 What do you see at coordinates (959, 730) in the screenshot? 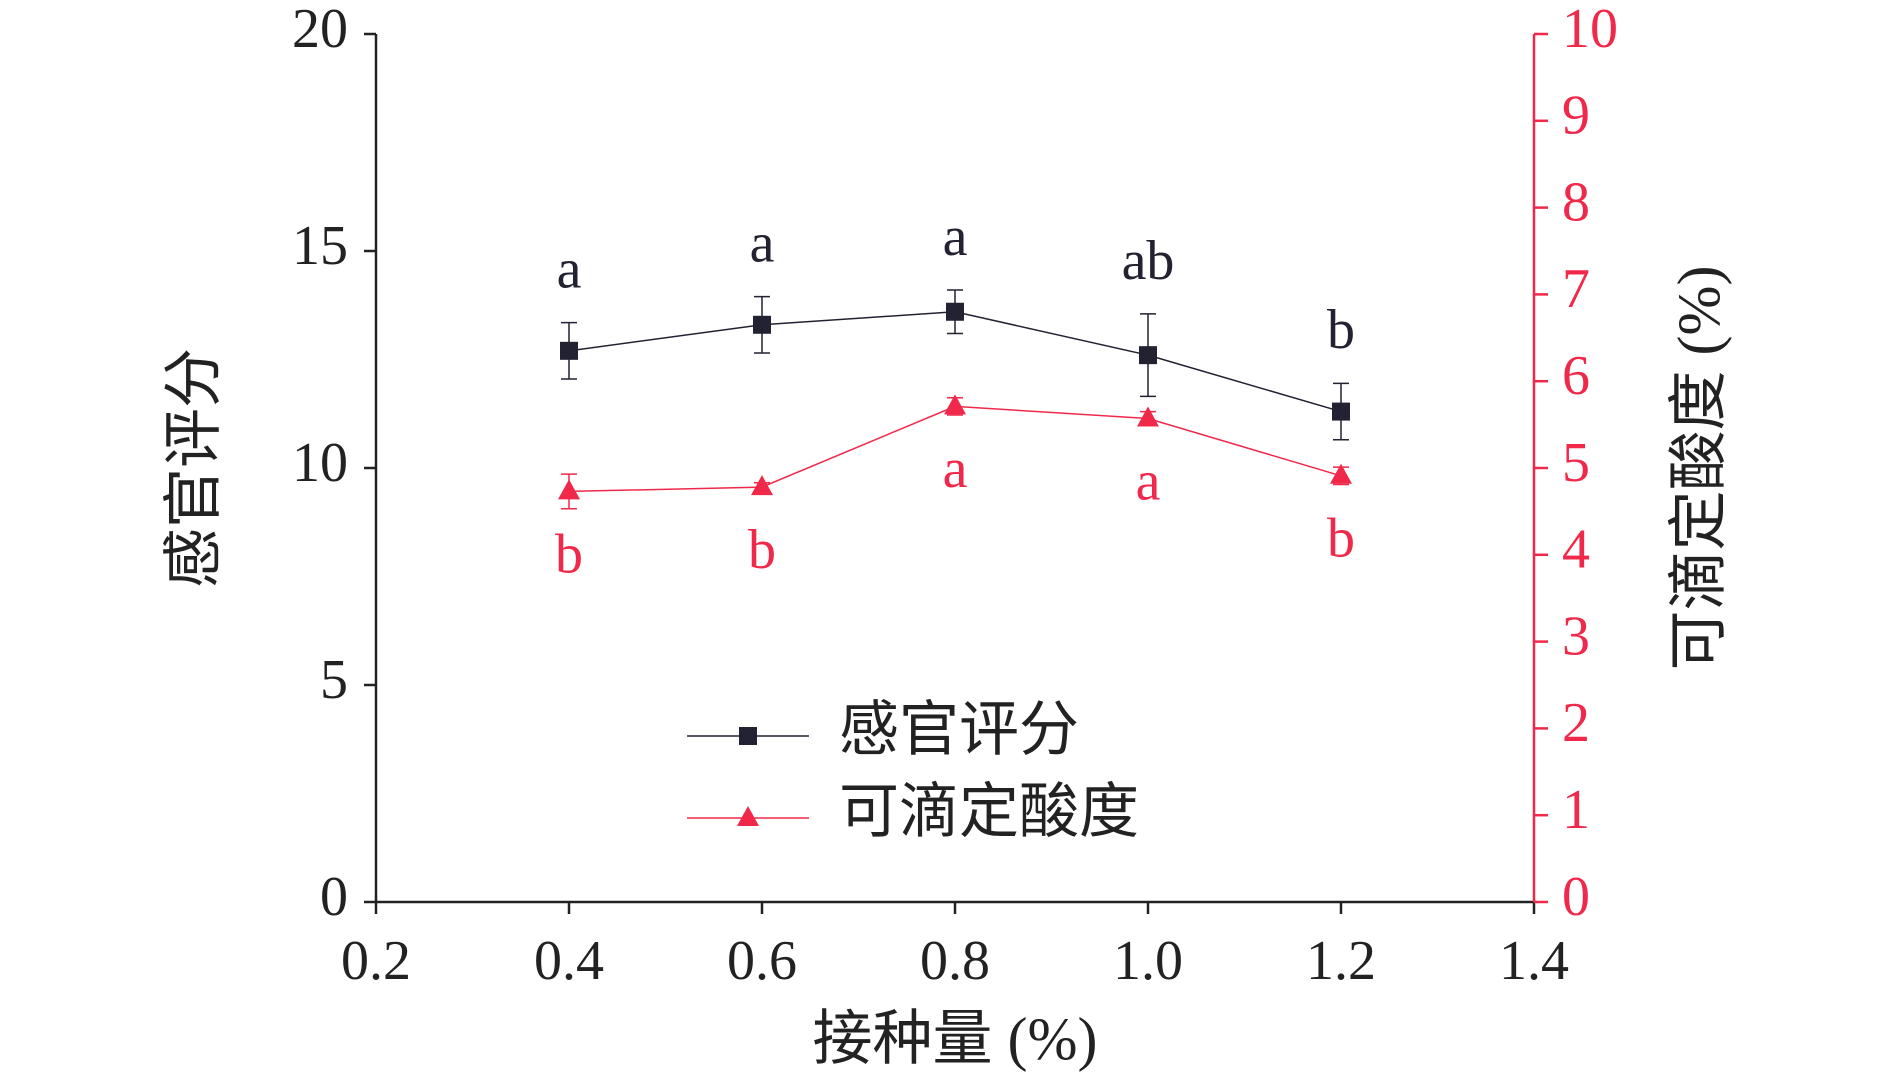
I see `legend-label: 感官评分` at bounding box center [959, 730].